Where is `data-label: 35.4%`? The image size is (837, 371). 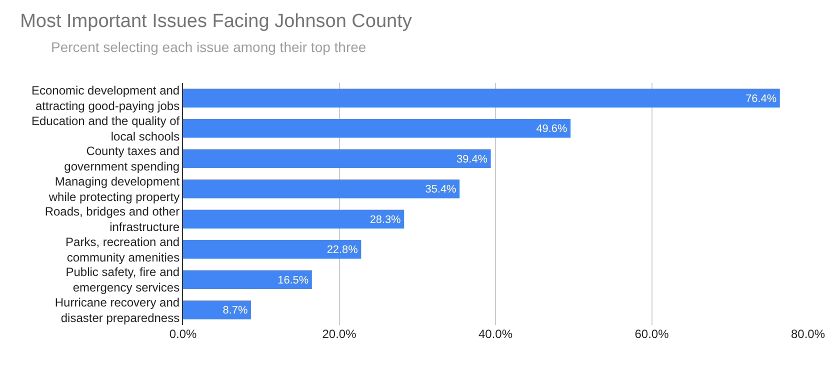 data-label: 35.4% is located at coordinates (441, 190).